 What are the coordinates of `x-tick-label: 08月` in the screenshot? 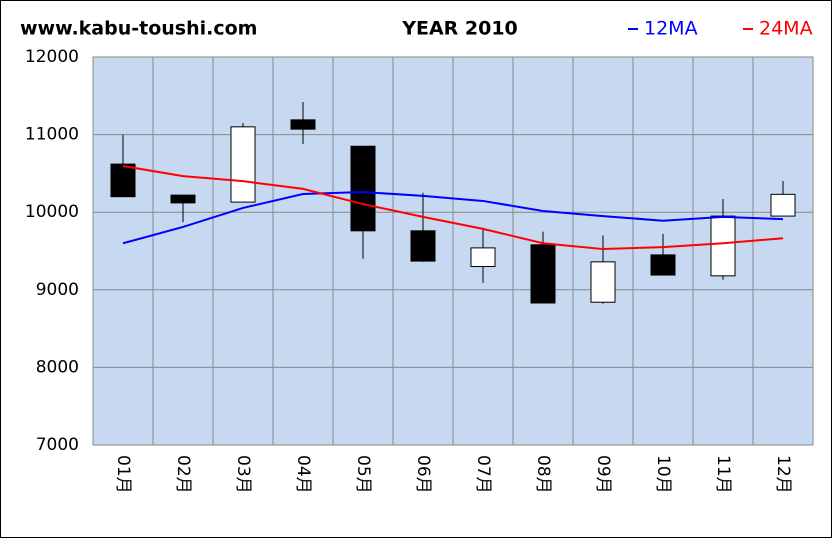 It's located at (543, 474).